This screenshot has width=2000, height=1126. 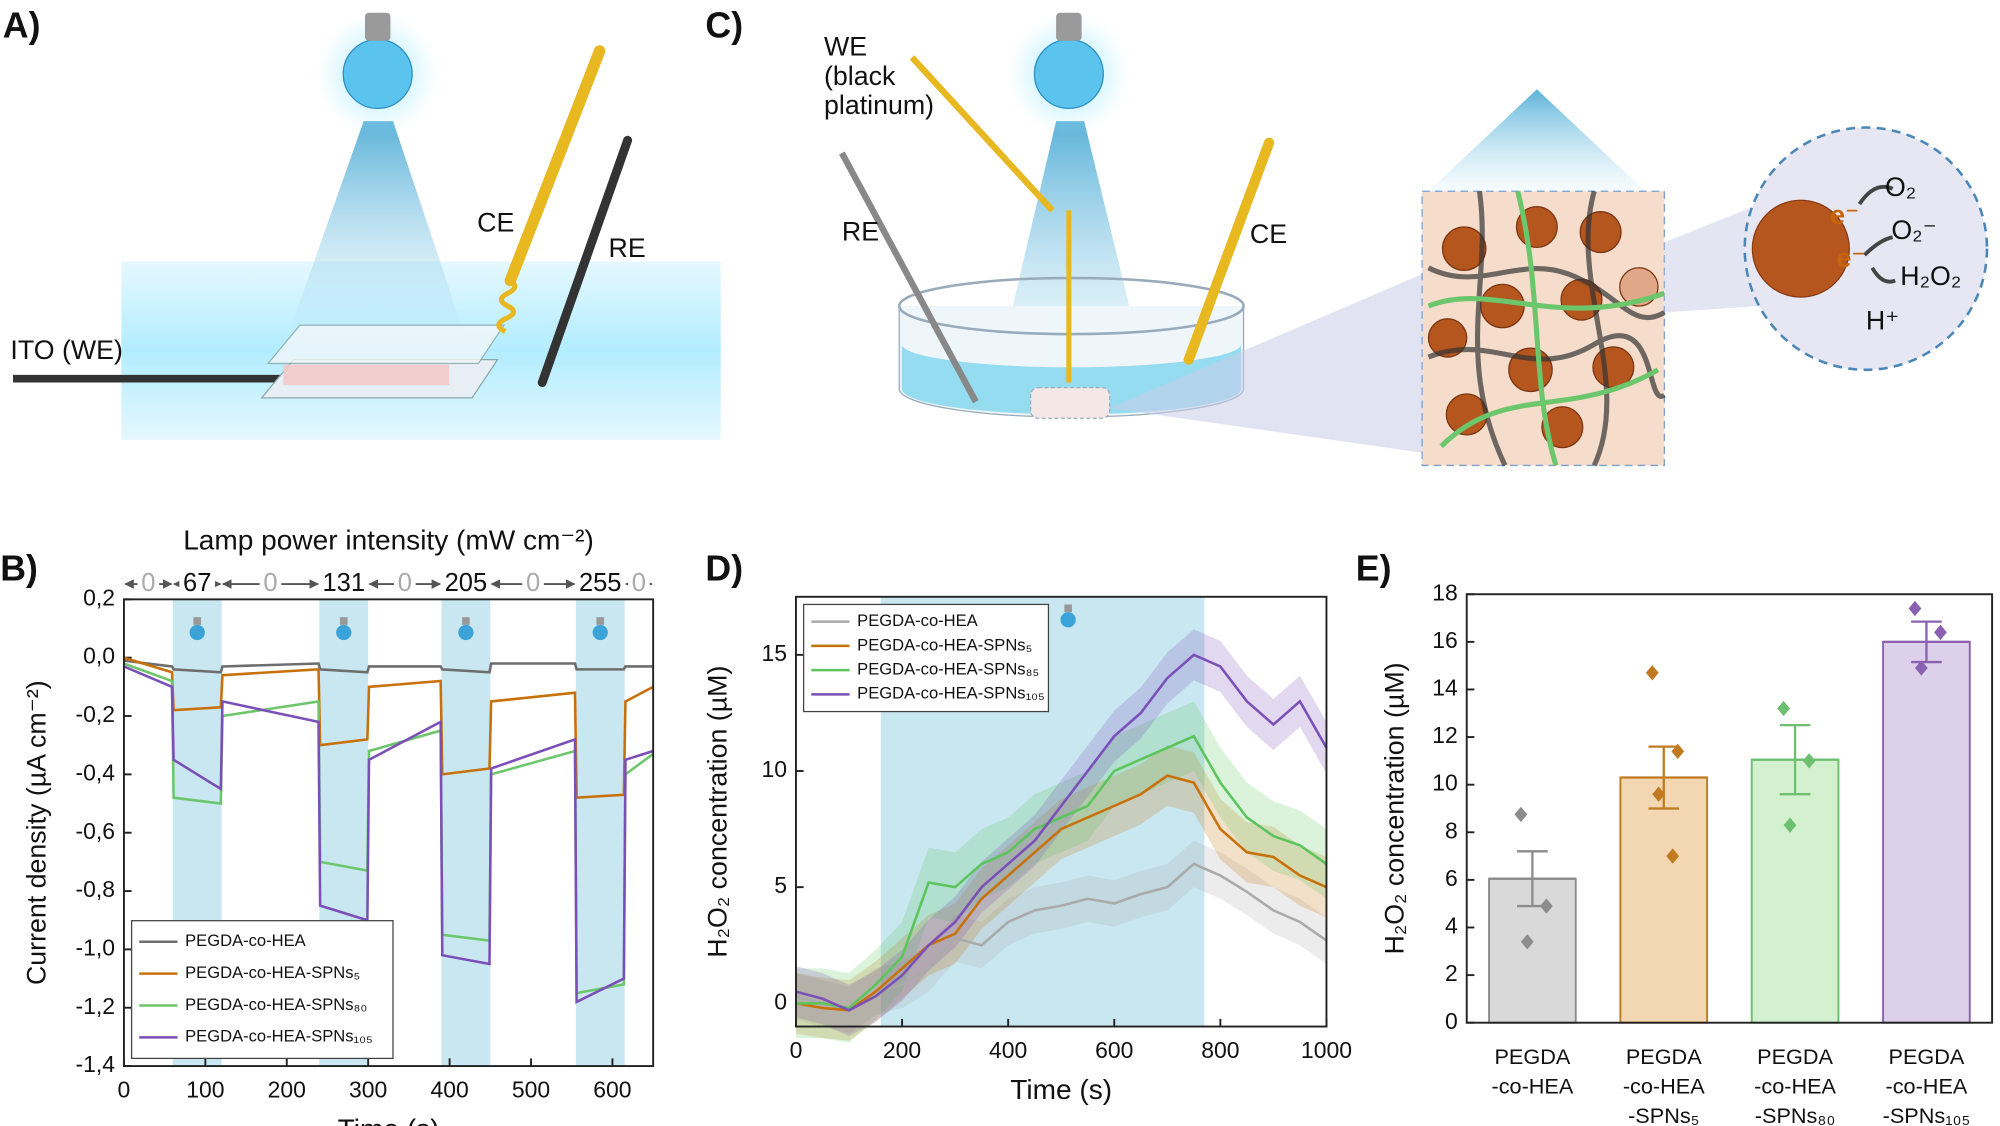 What do you see at coordinates (1445, 688) in the screenshot?
I see `y-tick-label: 14` at bounding box center [1445, 688].